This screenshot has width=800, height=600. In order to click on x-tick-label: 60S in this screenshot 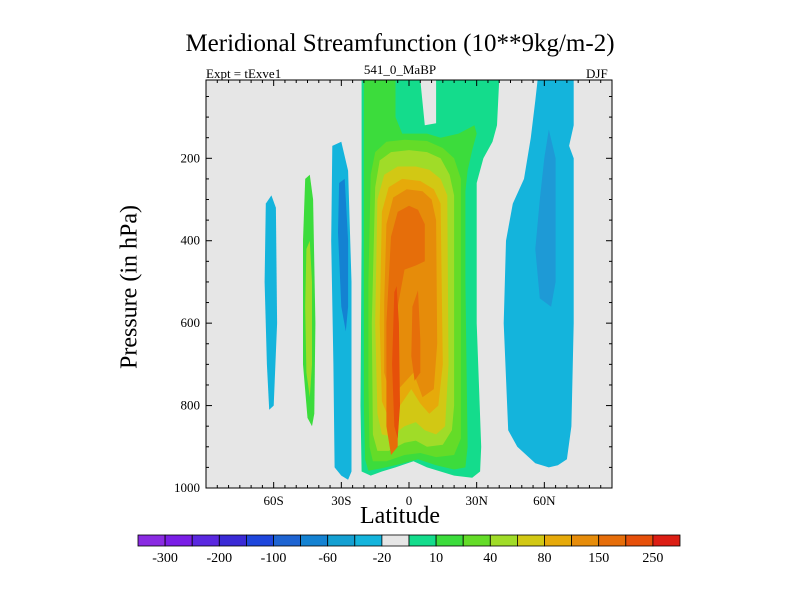, I will do `click(274, 500)`.